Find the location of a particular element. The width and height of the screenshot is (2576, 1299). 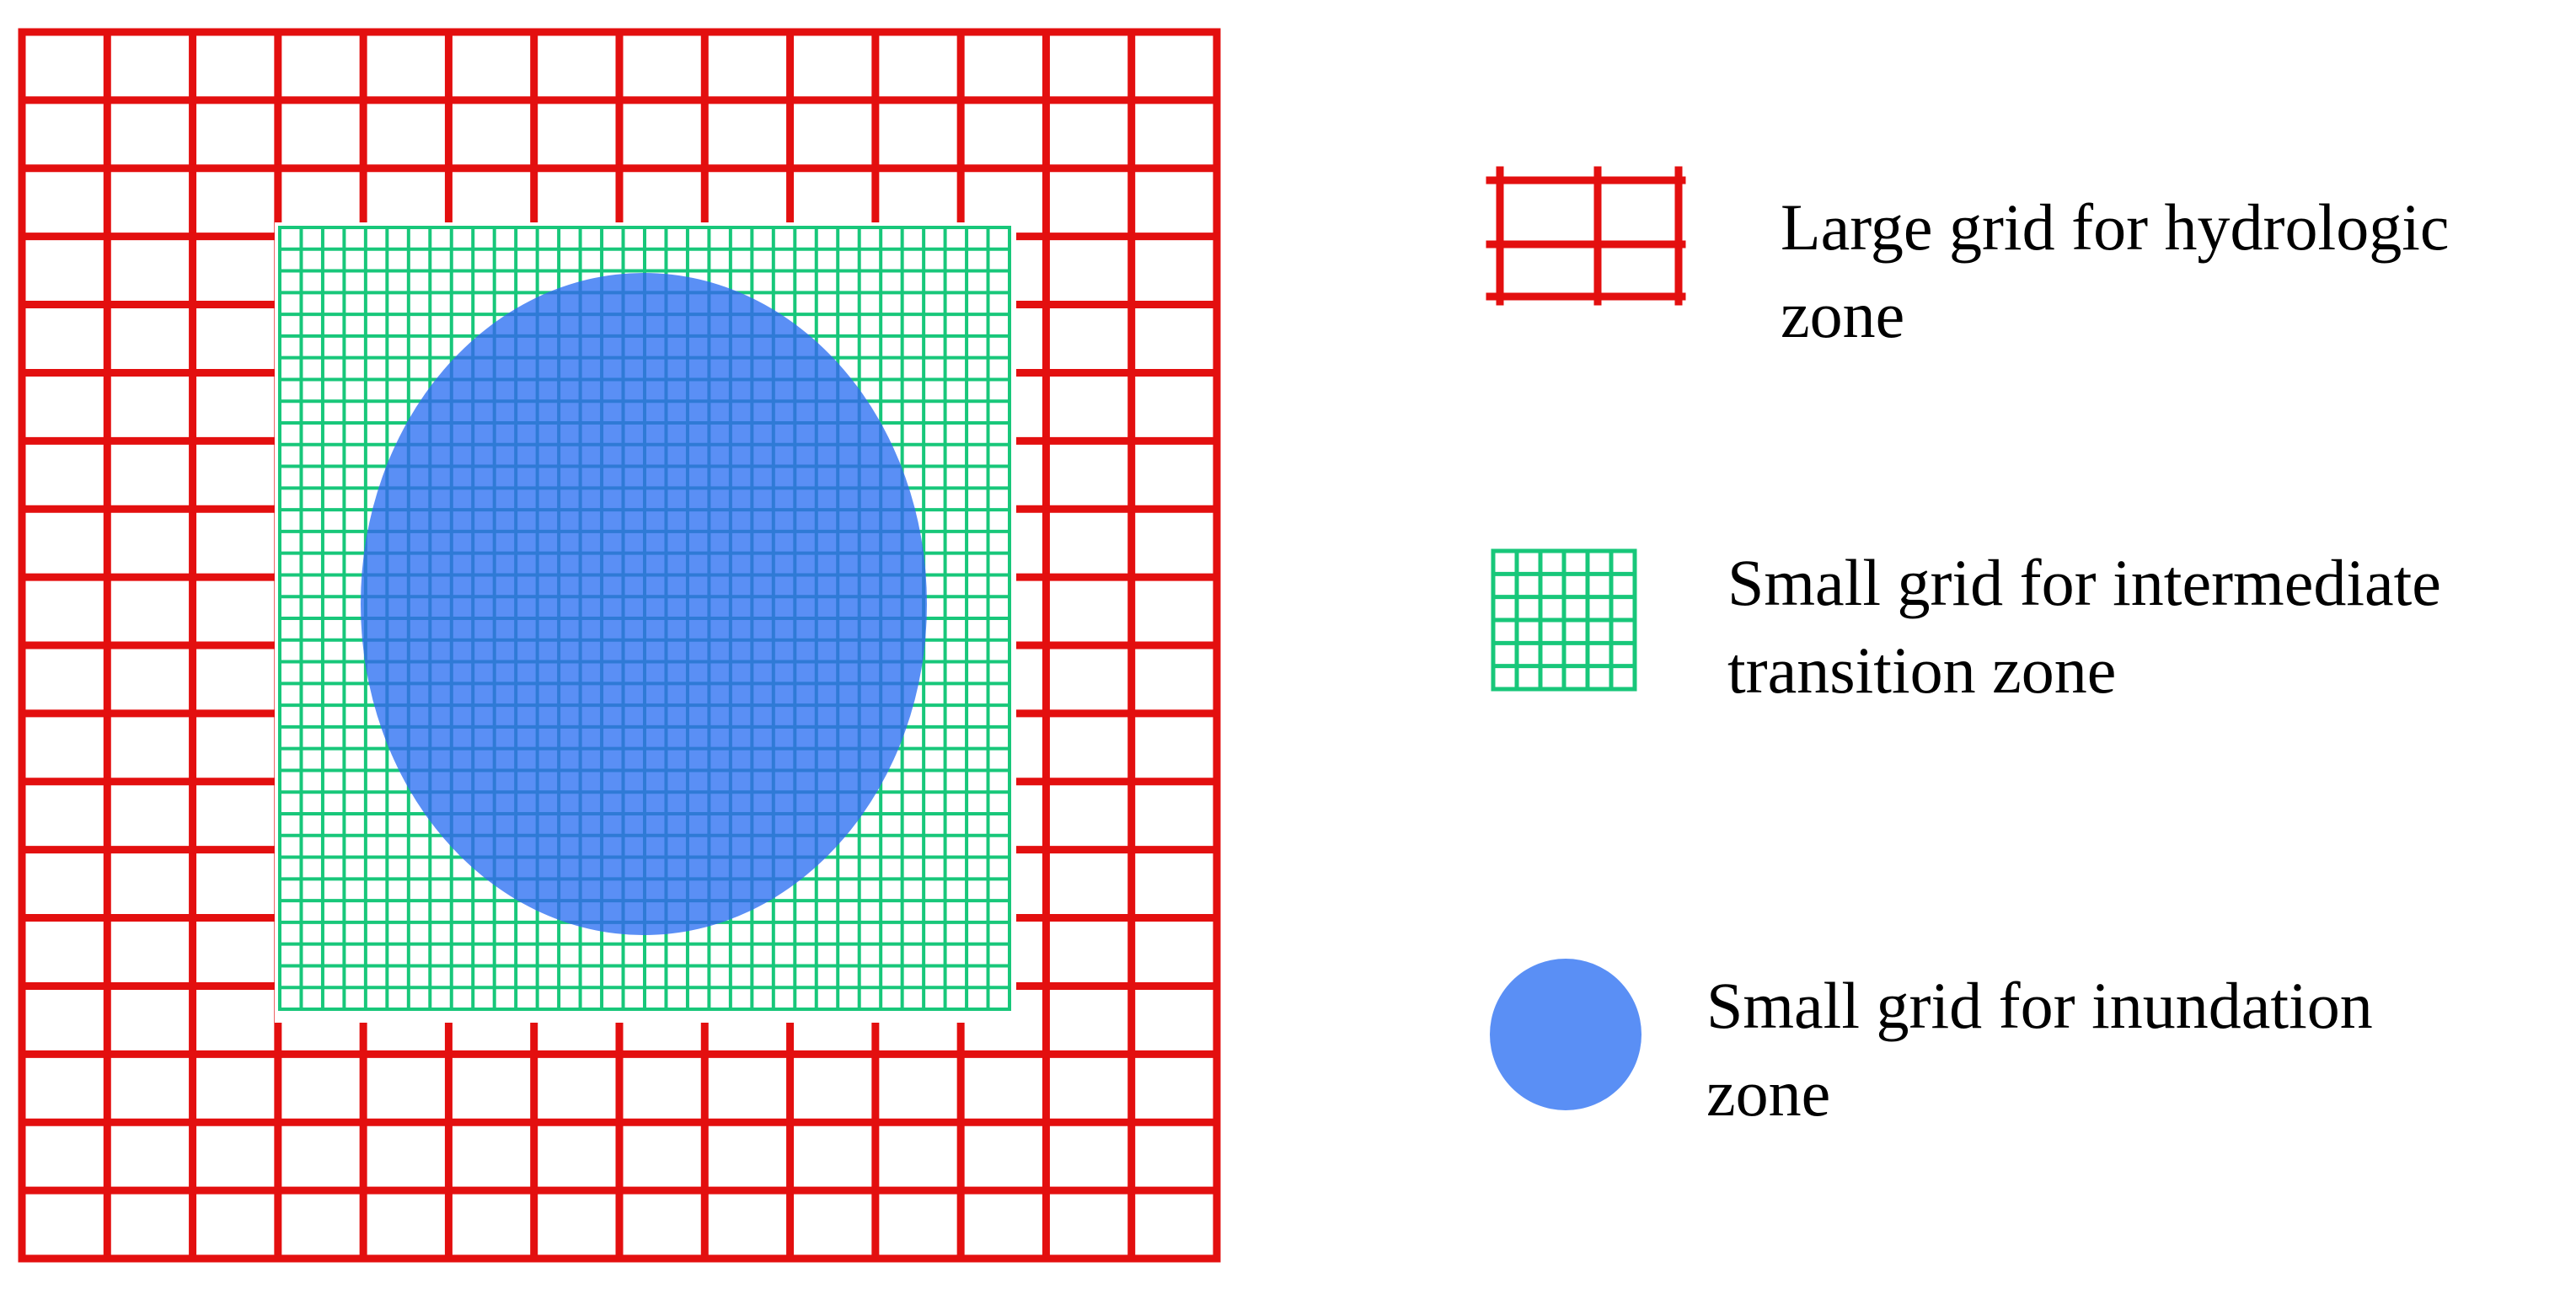

legend-label-transition-line1: Small grid for intermediate is located at coordinates (2084, 582).